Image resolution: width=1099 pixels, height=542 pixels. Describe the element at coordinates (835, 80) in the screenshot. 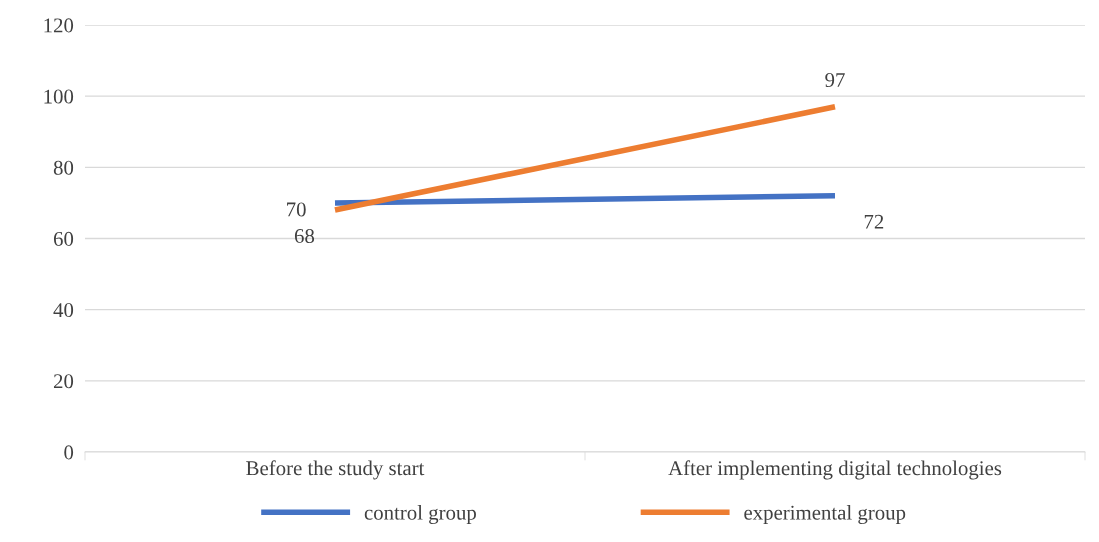

I see `data-label: 97` at that location.